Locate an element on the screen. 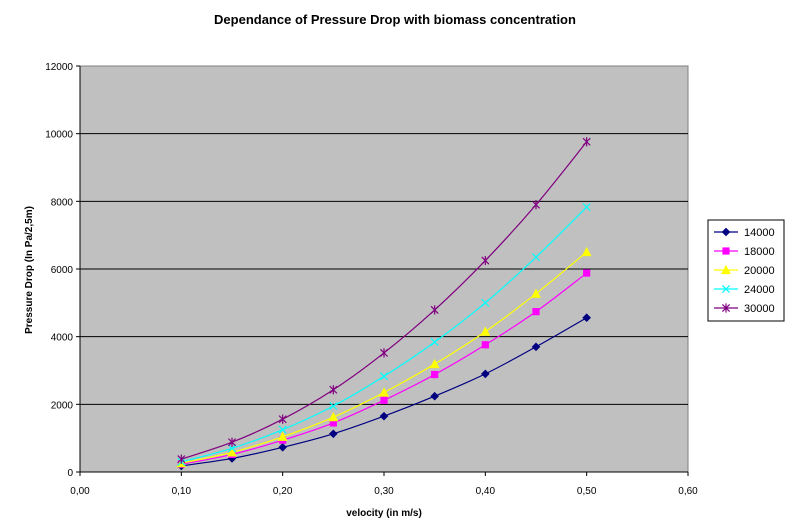 The height and width of the screenshot is (530, 800). x-tick-label: 0,20 is located at coordinates (283, 491).